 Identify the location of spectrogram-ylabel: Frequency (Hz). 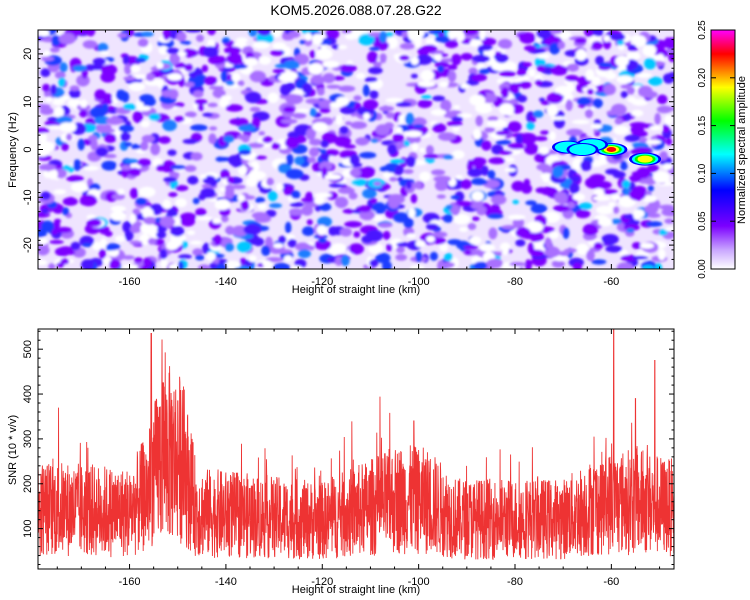
(13, 150).